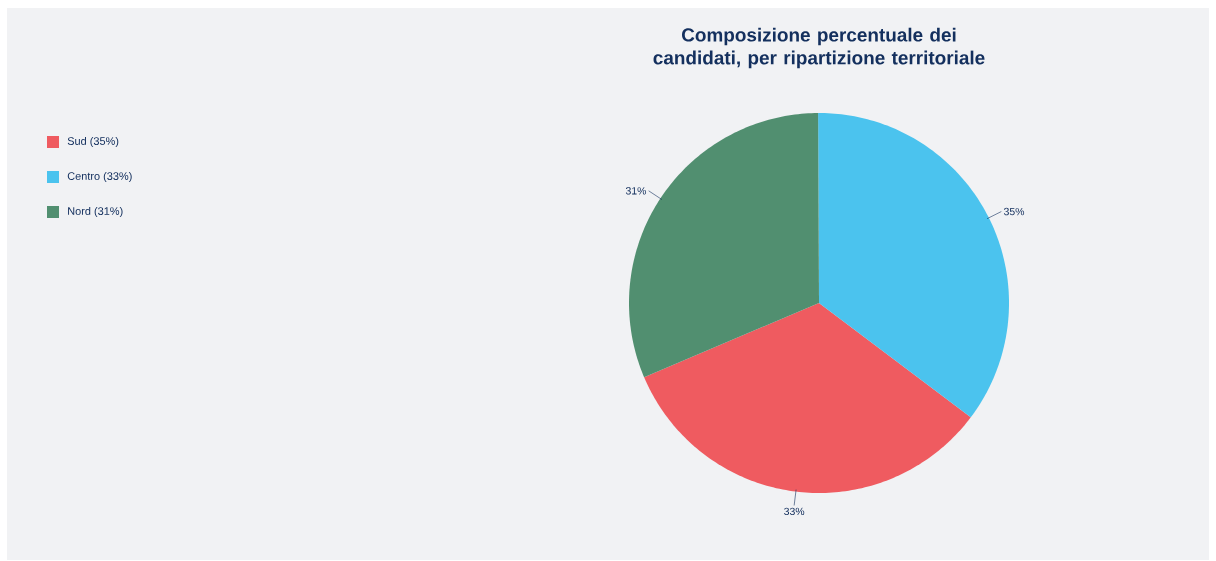 This screenshot has height=561, width=1216. I want to click on data-label: 31%, so click(636, 191).